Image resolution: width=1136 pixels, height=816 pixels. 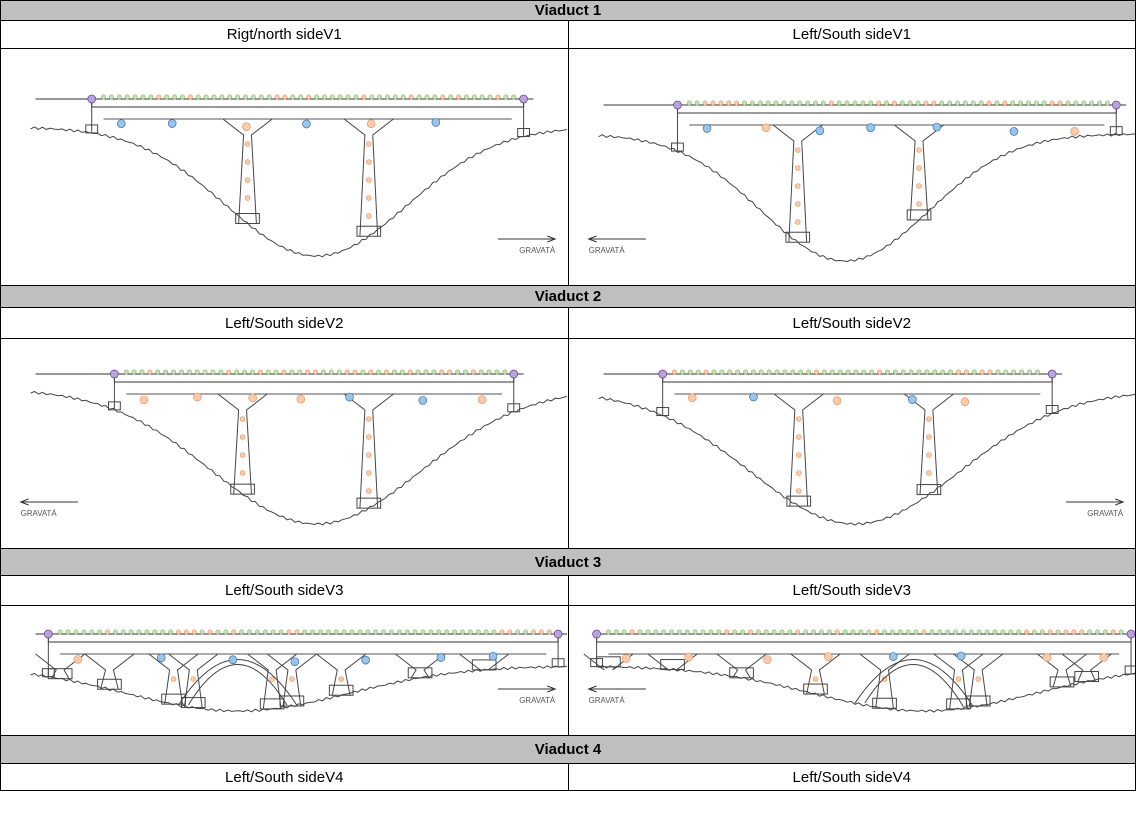 What do you see at coordinates (238, 682) in the screenshot?
I see `arch` at bounding box center [238, 682].